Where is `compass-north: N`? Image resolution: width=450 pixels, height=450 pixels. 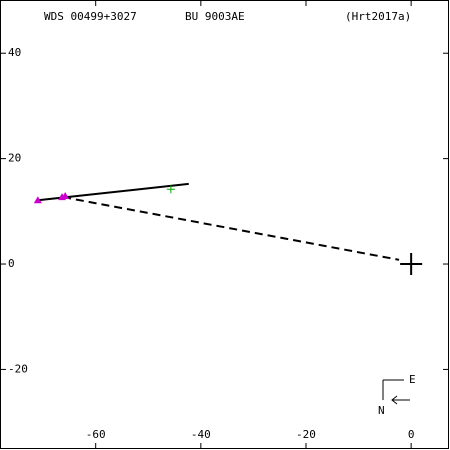 compass-north: N is located at coordinates (381, 410).